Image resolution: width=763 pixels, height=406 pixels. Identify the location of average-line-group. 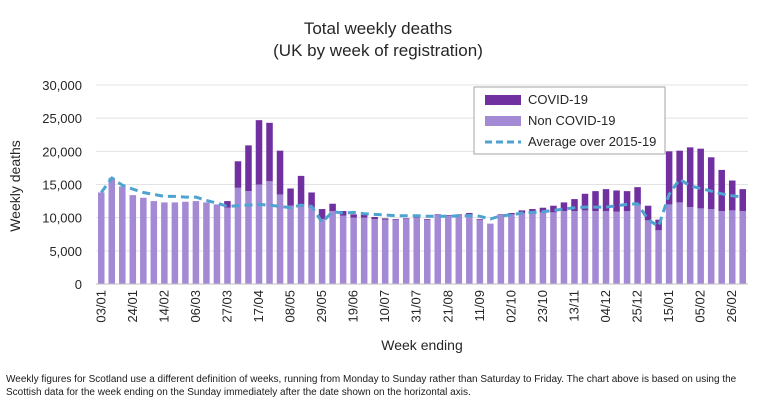
(421, 202).